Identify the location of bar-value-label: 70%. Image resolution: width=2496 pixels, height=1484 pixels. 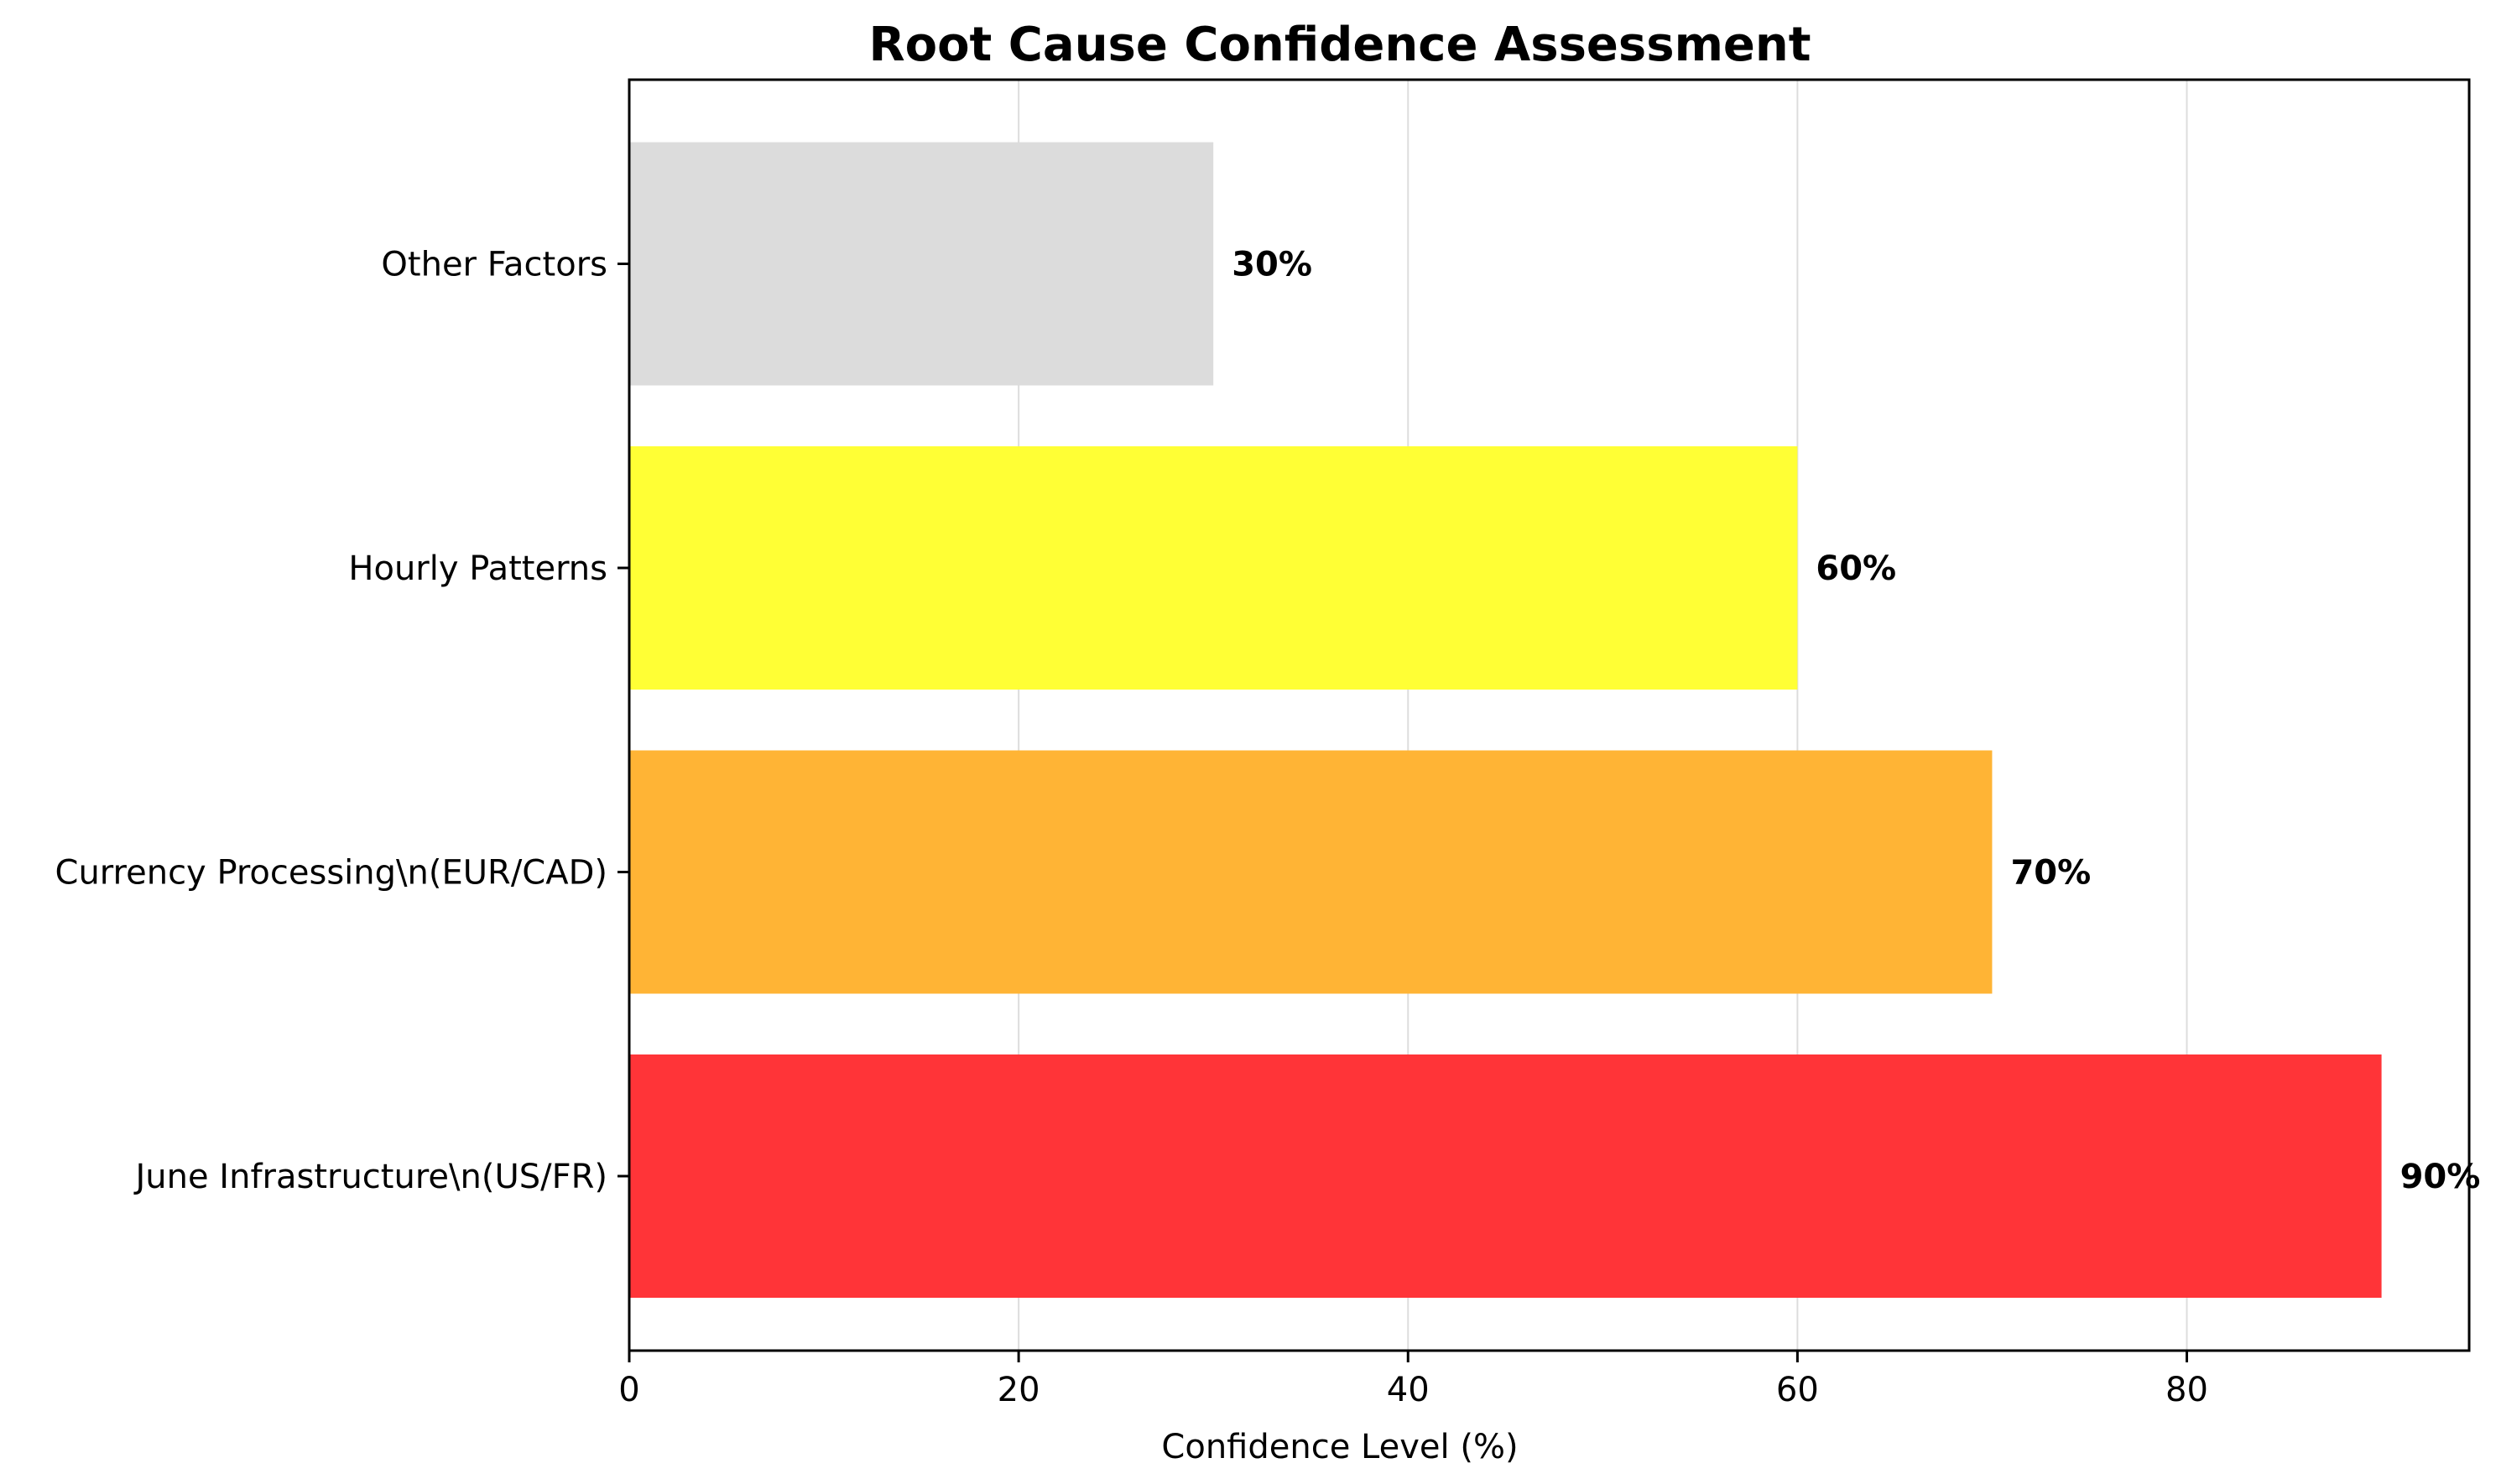
(2050, 873).